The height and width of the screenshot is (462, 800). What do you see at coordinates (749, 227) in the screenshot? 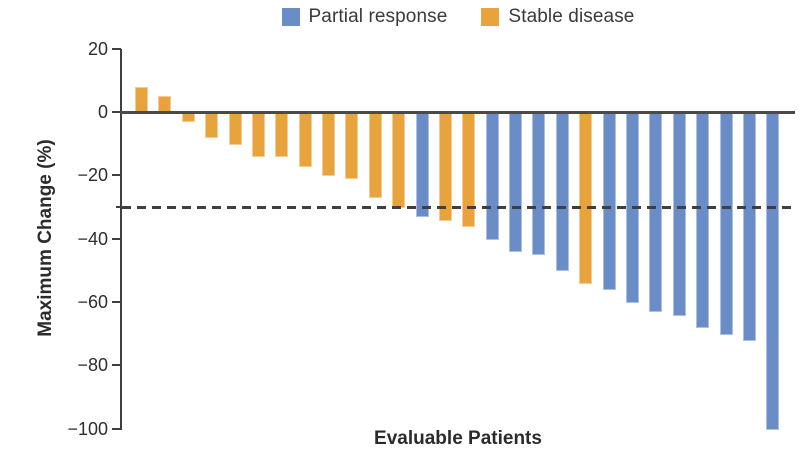
I see `bar-patient-27-pr` at bounding box center [749, 227].